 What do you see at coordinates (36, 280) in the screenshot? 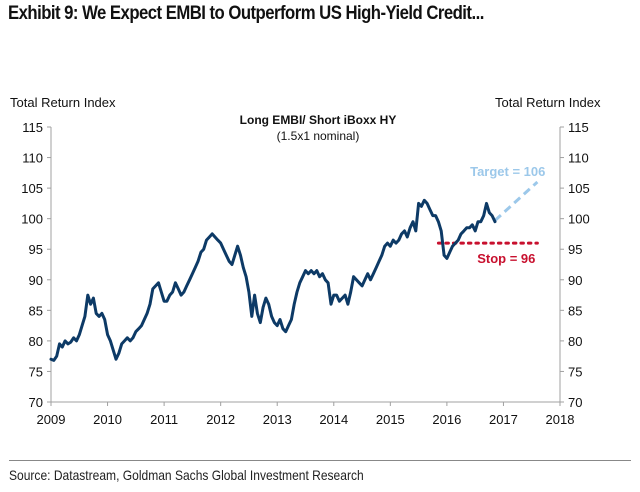
I see `y-tick-label-left: 90` at bounding box center [36, 280].